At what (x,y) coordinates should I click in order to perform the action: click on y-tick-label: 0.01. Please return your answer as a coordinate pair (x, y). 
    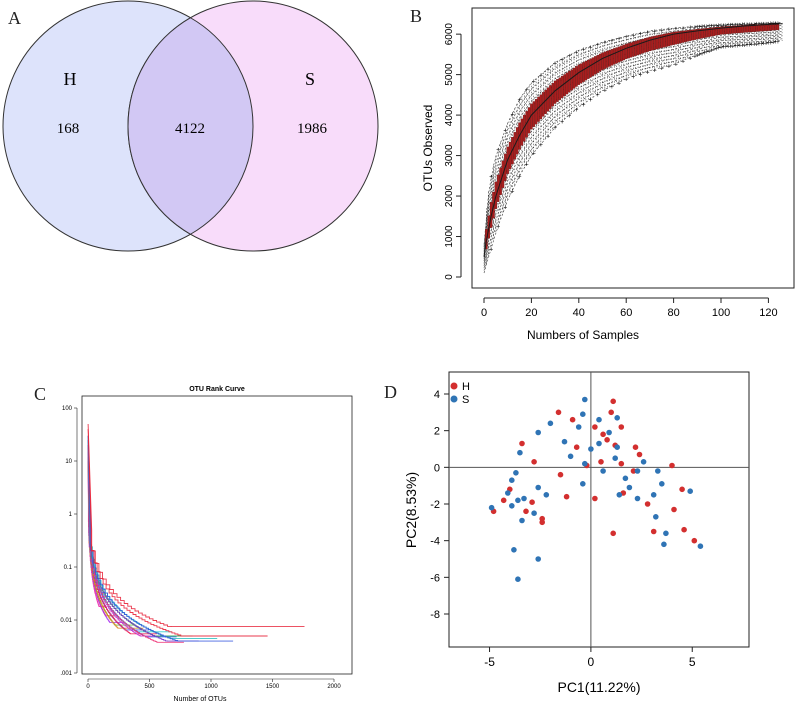
    Looking at the image, I should click on (66, 621).